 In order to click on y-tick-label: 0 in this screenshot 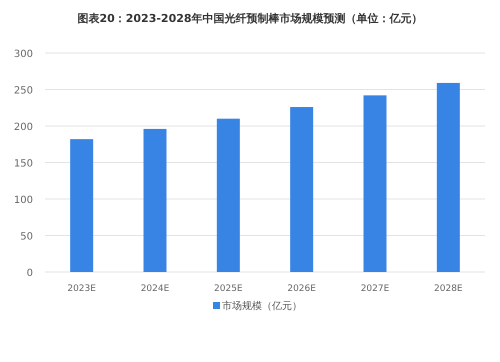, I will do `click(29, 273)`.